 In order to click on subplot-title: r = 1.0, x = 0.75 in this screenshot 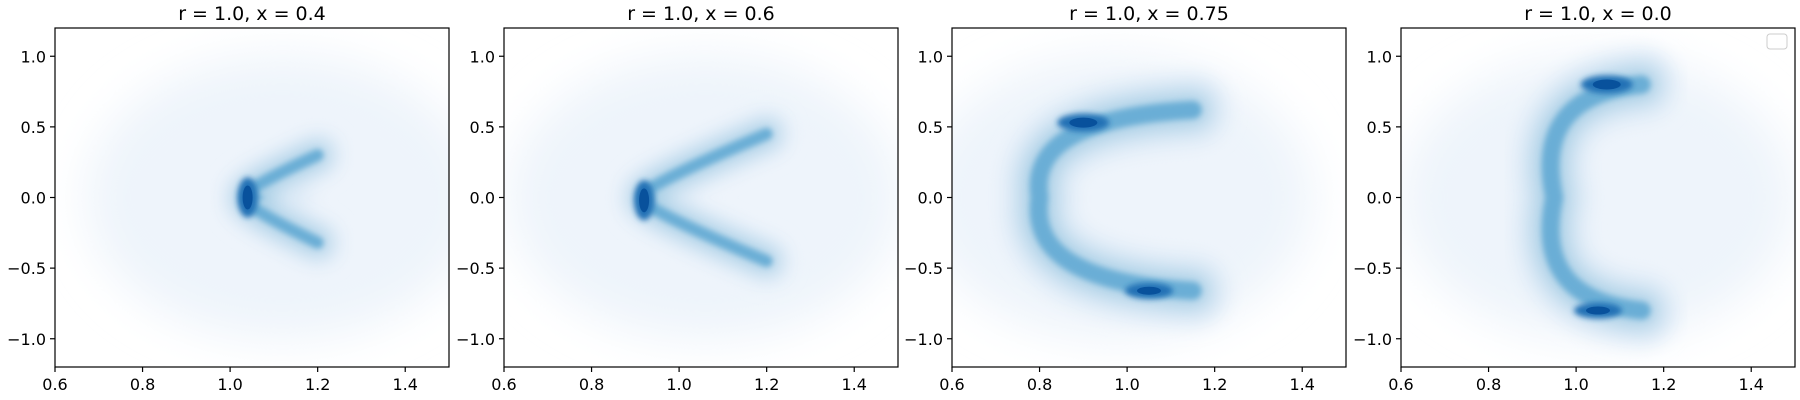, I will do `click(1149, 14)`.